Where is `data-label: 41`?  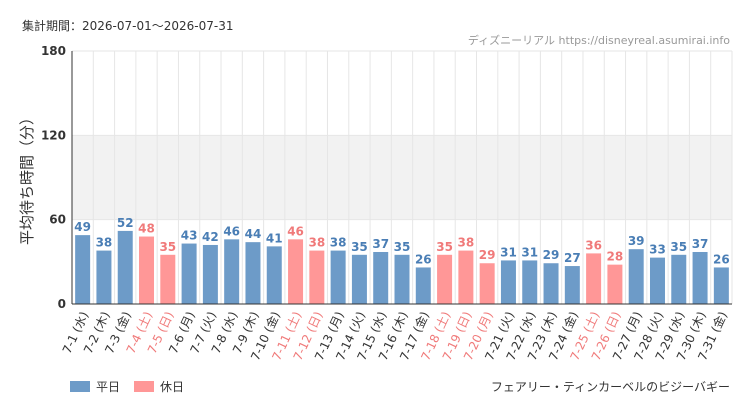
data-label: 41 is located at coordinates (274, 238).